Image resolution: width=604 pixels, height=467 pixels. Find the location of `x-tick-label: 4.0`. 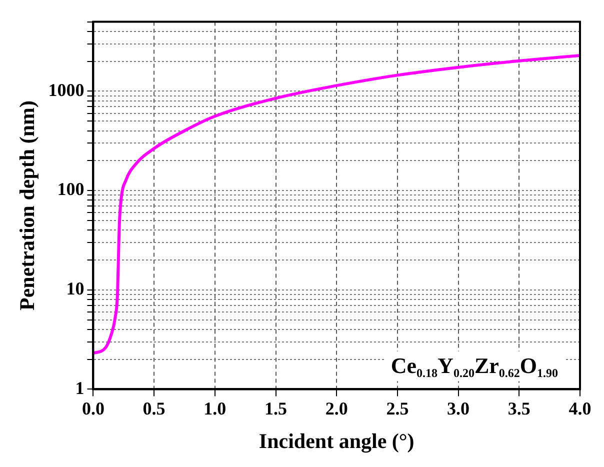

x-tick-label: 4.0 is located at coordinates (580, 408).